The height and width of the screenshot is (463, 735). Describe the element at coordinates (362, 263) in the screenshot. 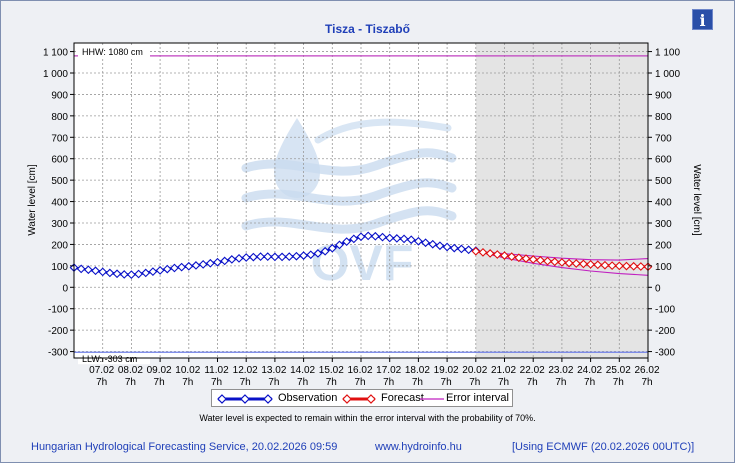

I see `watermark-text: OVF` at that location.